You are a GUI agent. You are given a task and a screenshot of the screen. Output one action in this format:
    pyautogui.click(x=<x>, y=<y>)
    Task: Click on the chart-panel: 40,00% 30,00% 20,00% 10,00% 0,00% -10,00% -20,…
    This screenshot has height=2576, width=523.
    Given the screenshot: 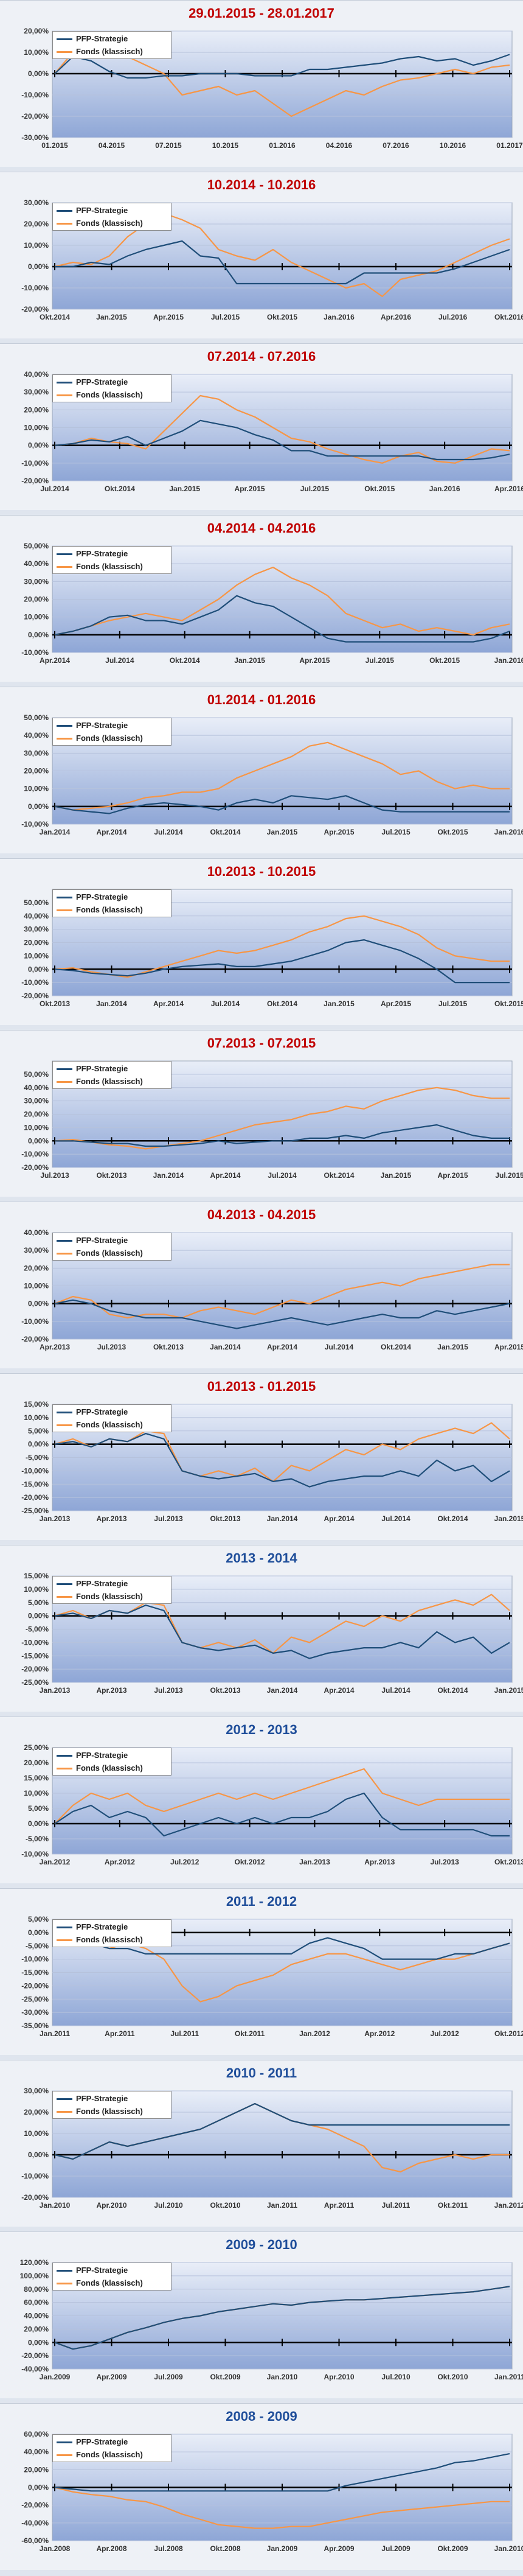 What is the action you would take?
    pyautogui.click(x=261, y=427)
    